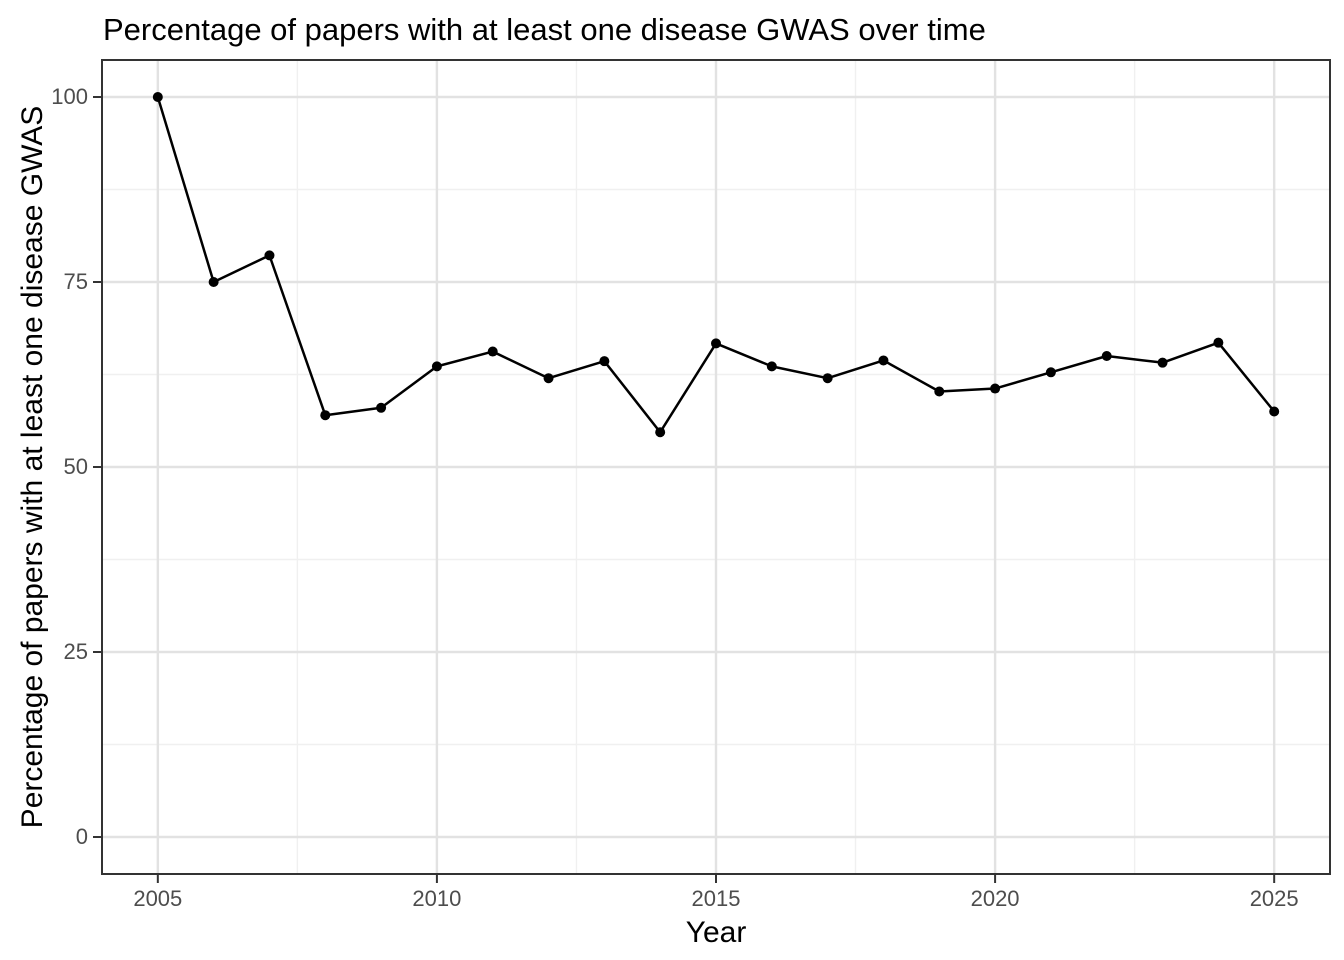  Describe the element at coordinates (75, 281) in the screenshot. I see `y-tick-label: 75` at that location.